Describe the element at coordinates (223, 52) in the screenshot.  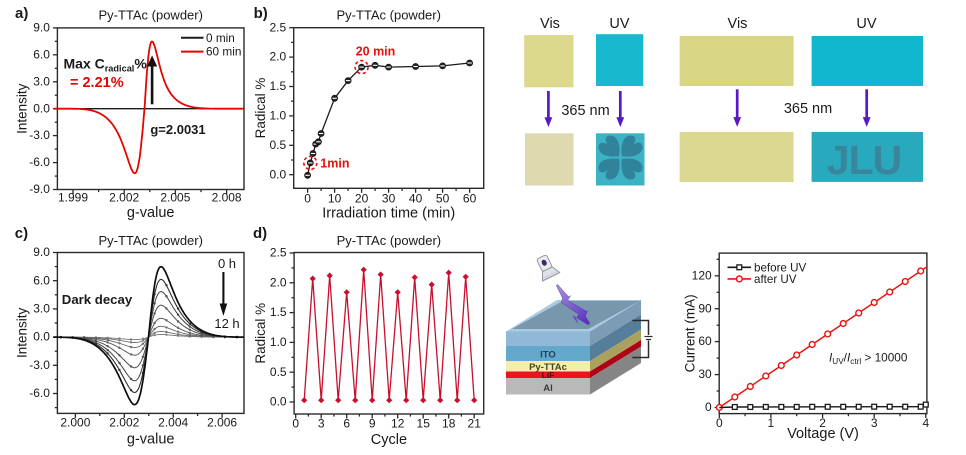
I see `svg-text: 60 min` at that location.